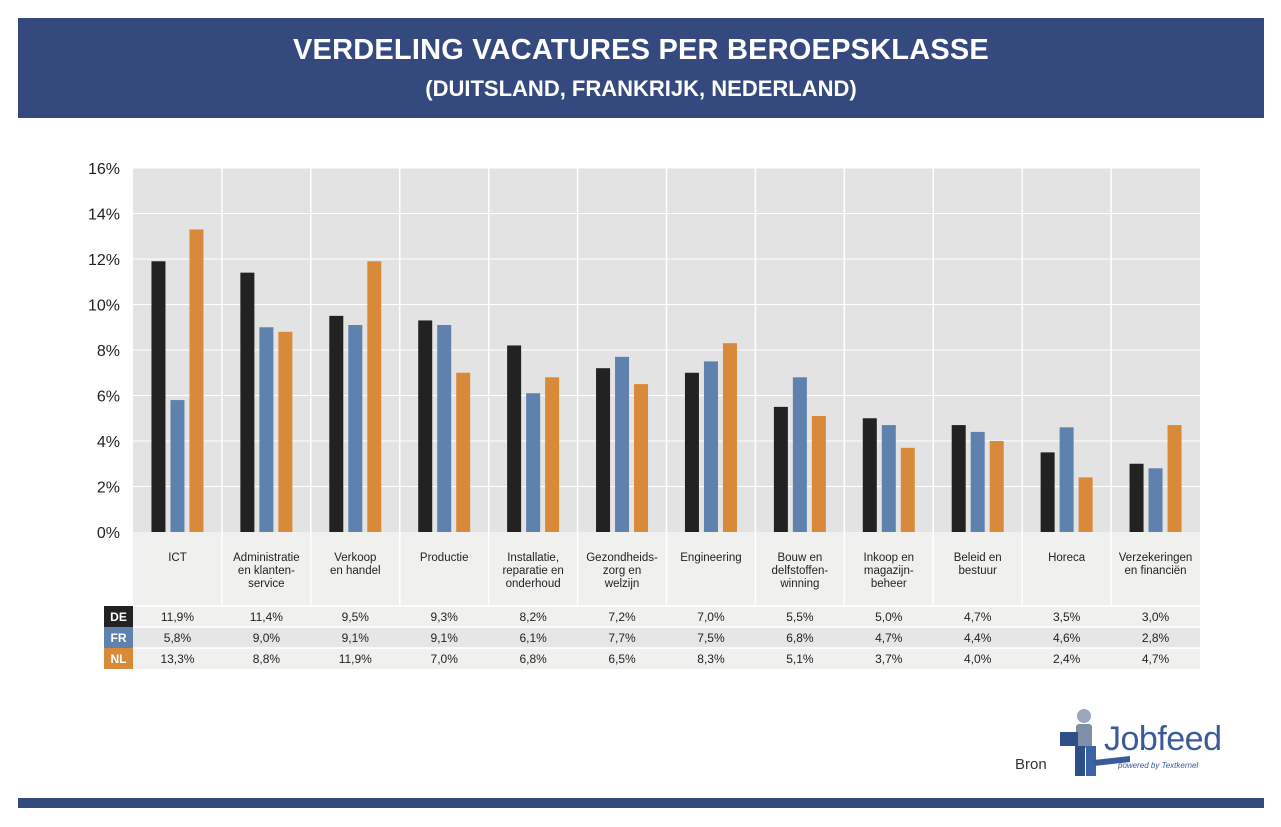  Describe the element at coordinates (1067, 659) in the screenshot. I see `table-cell: 2,4%` at that location.